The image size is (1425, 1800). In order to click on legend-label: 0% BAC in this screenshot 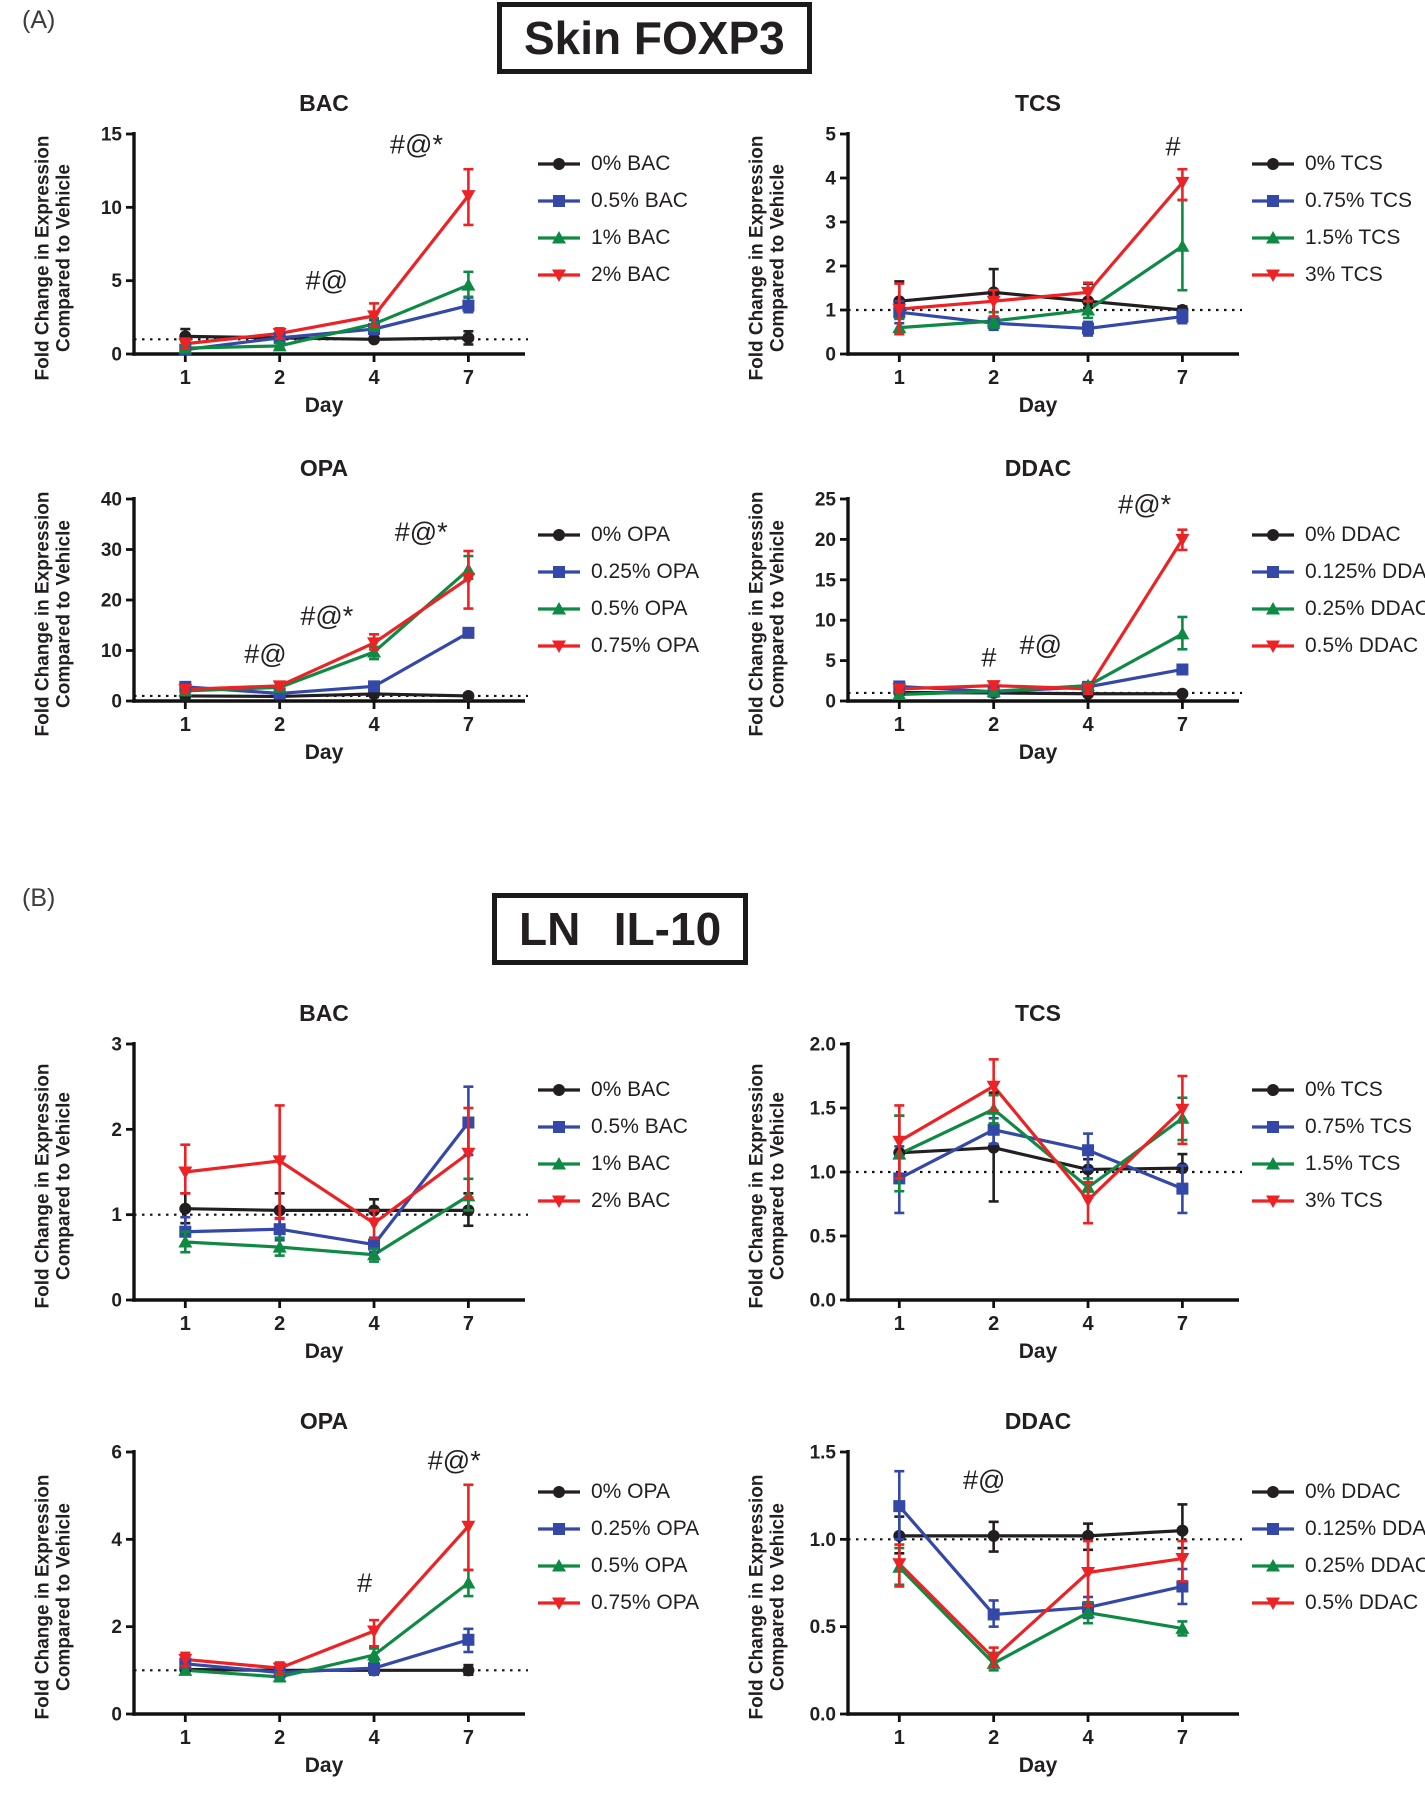, I will do `click(631, 1089)`.